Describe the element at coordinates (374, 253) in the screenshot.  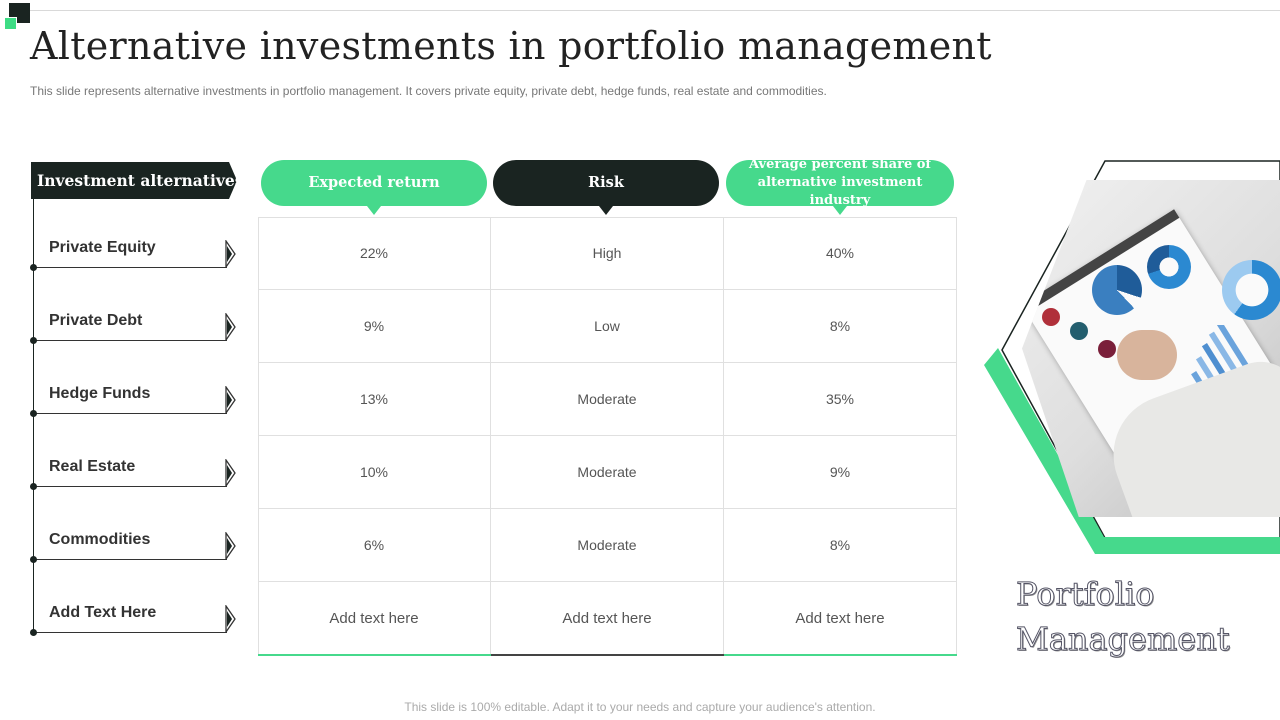
I see `table-cell: 22%` at that location.